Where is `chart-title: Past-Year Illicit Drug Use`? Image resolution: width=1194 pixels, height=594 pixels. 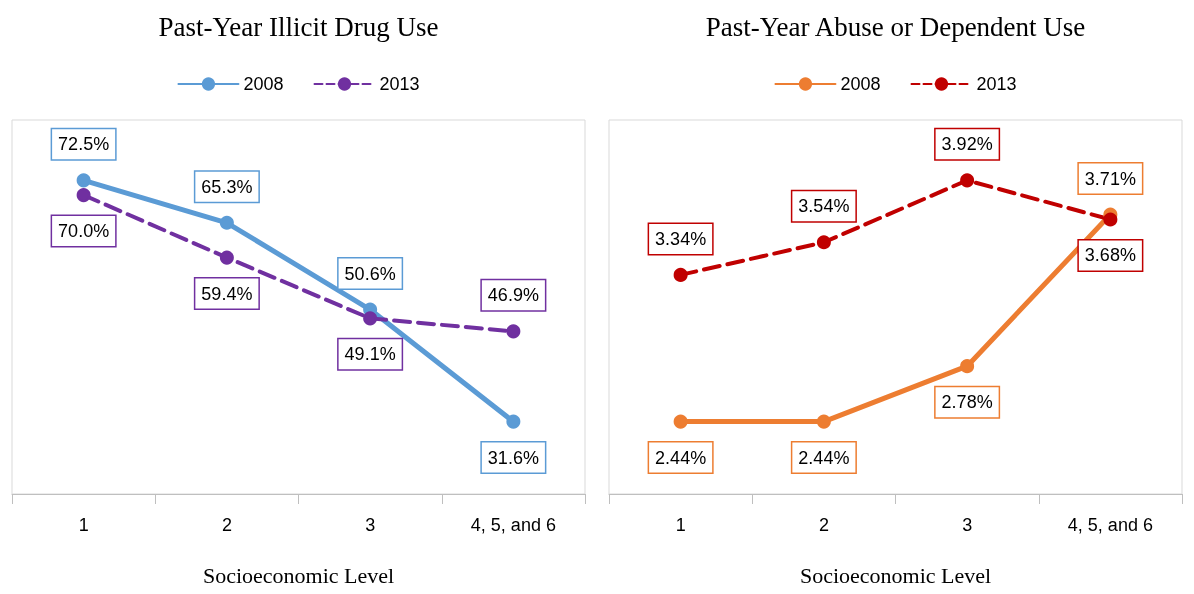
chart-title: Past-Year Illicit Drug Use is located at coordinates (298, 26).